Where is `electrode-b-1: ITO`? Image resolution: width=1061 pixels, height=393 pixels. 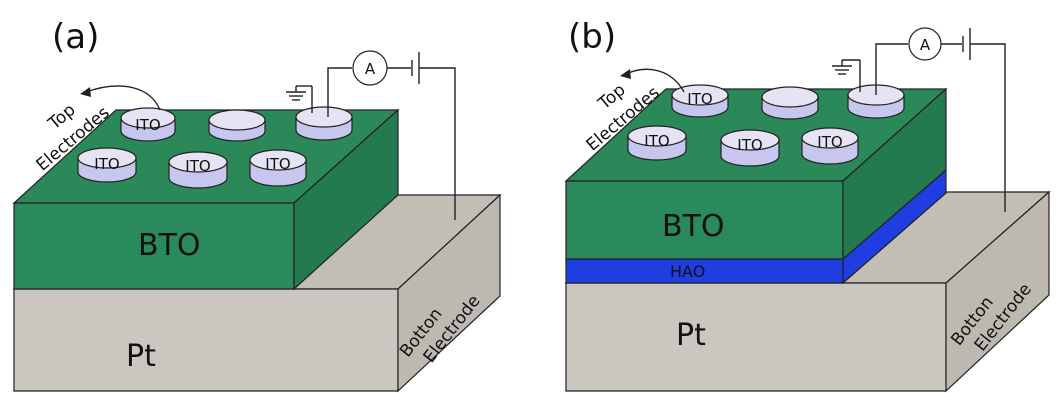 electrode-b-1: ITO is located at coordinates (700, 101).